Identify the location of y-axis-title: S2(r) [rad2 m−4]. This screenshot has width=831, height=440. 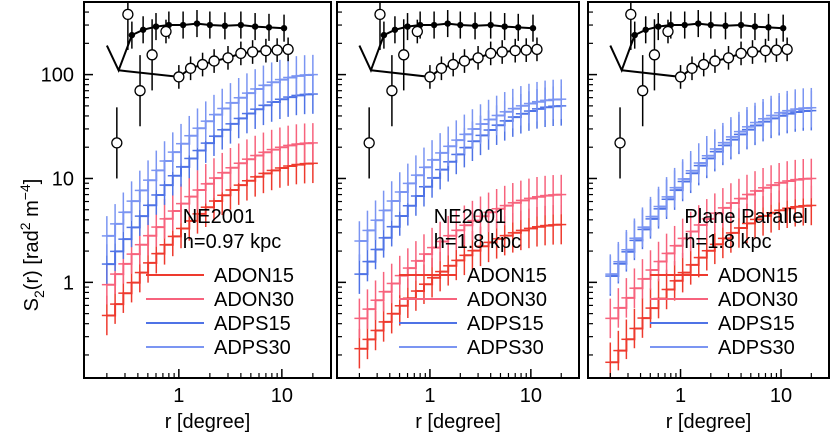
(32, 245).